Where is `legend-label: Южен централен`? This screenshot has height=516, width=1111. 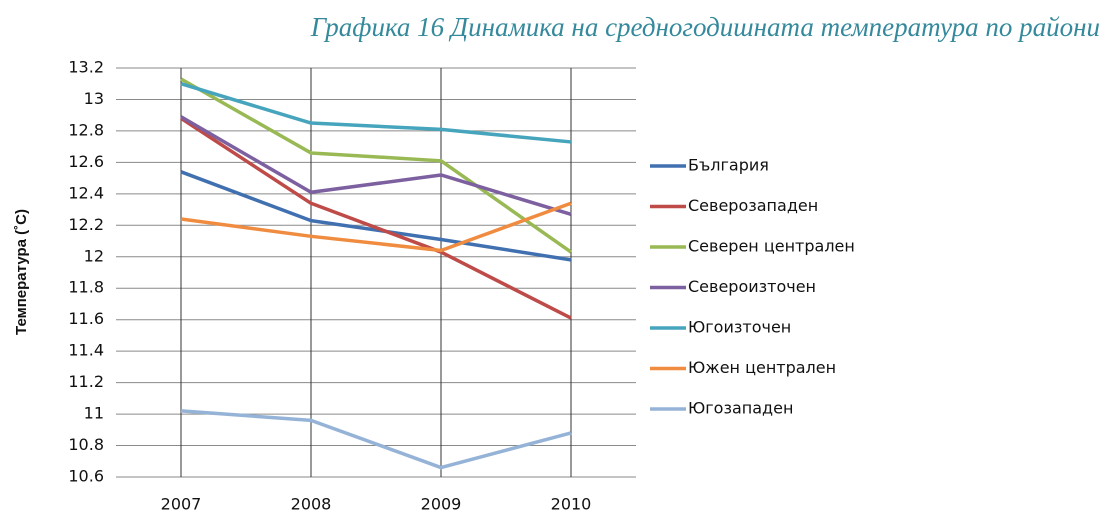 legend-label: Южен централен is located at coordinates (762, 367).